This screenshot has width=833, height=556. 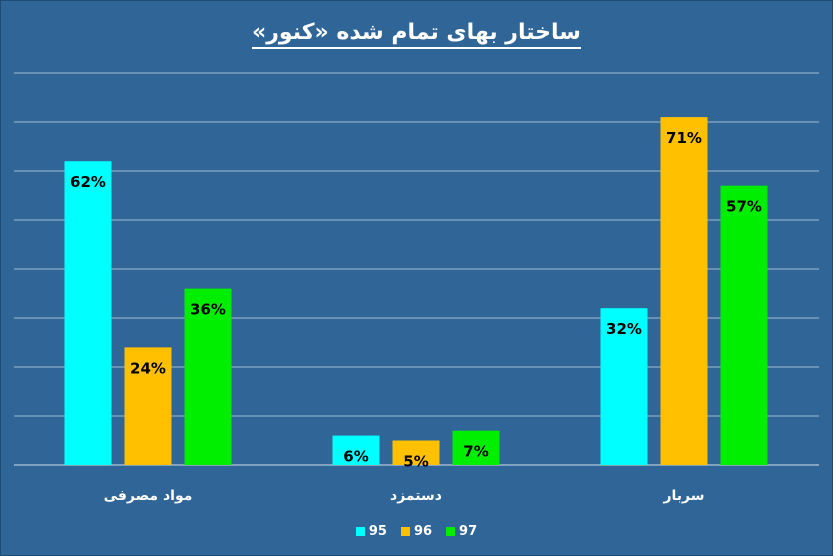 What do you see at coordinates (415, 462) in the screenshot?
I see `data-label: 5%` at bounding box center [415, 462].